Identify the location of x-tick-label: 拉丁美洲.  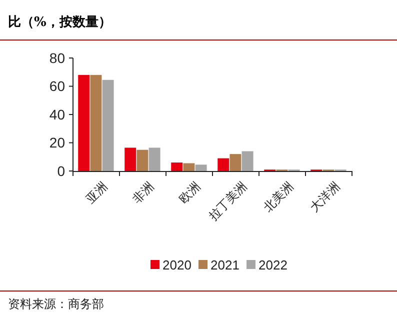
(228, 201).